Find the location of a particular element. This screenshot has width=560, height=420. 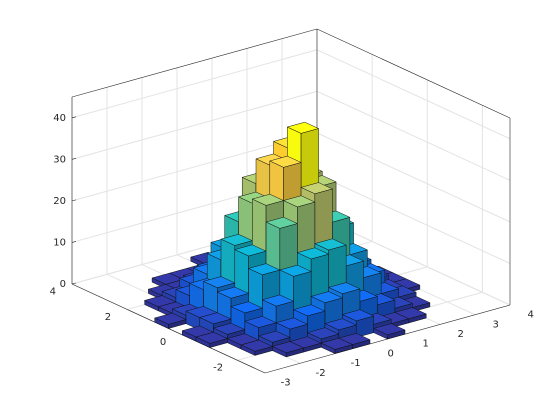

x-tick-label: -3 is located at coordinates (286, 383).